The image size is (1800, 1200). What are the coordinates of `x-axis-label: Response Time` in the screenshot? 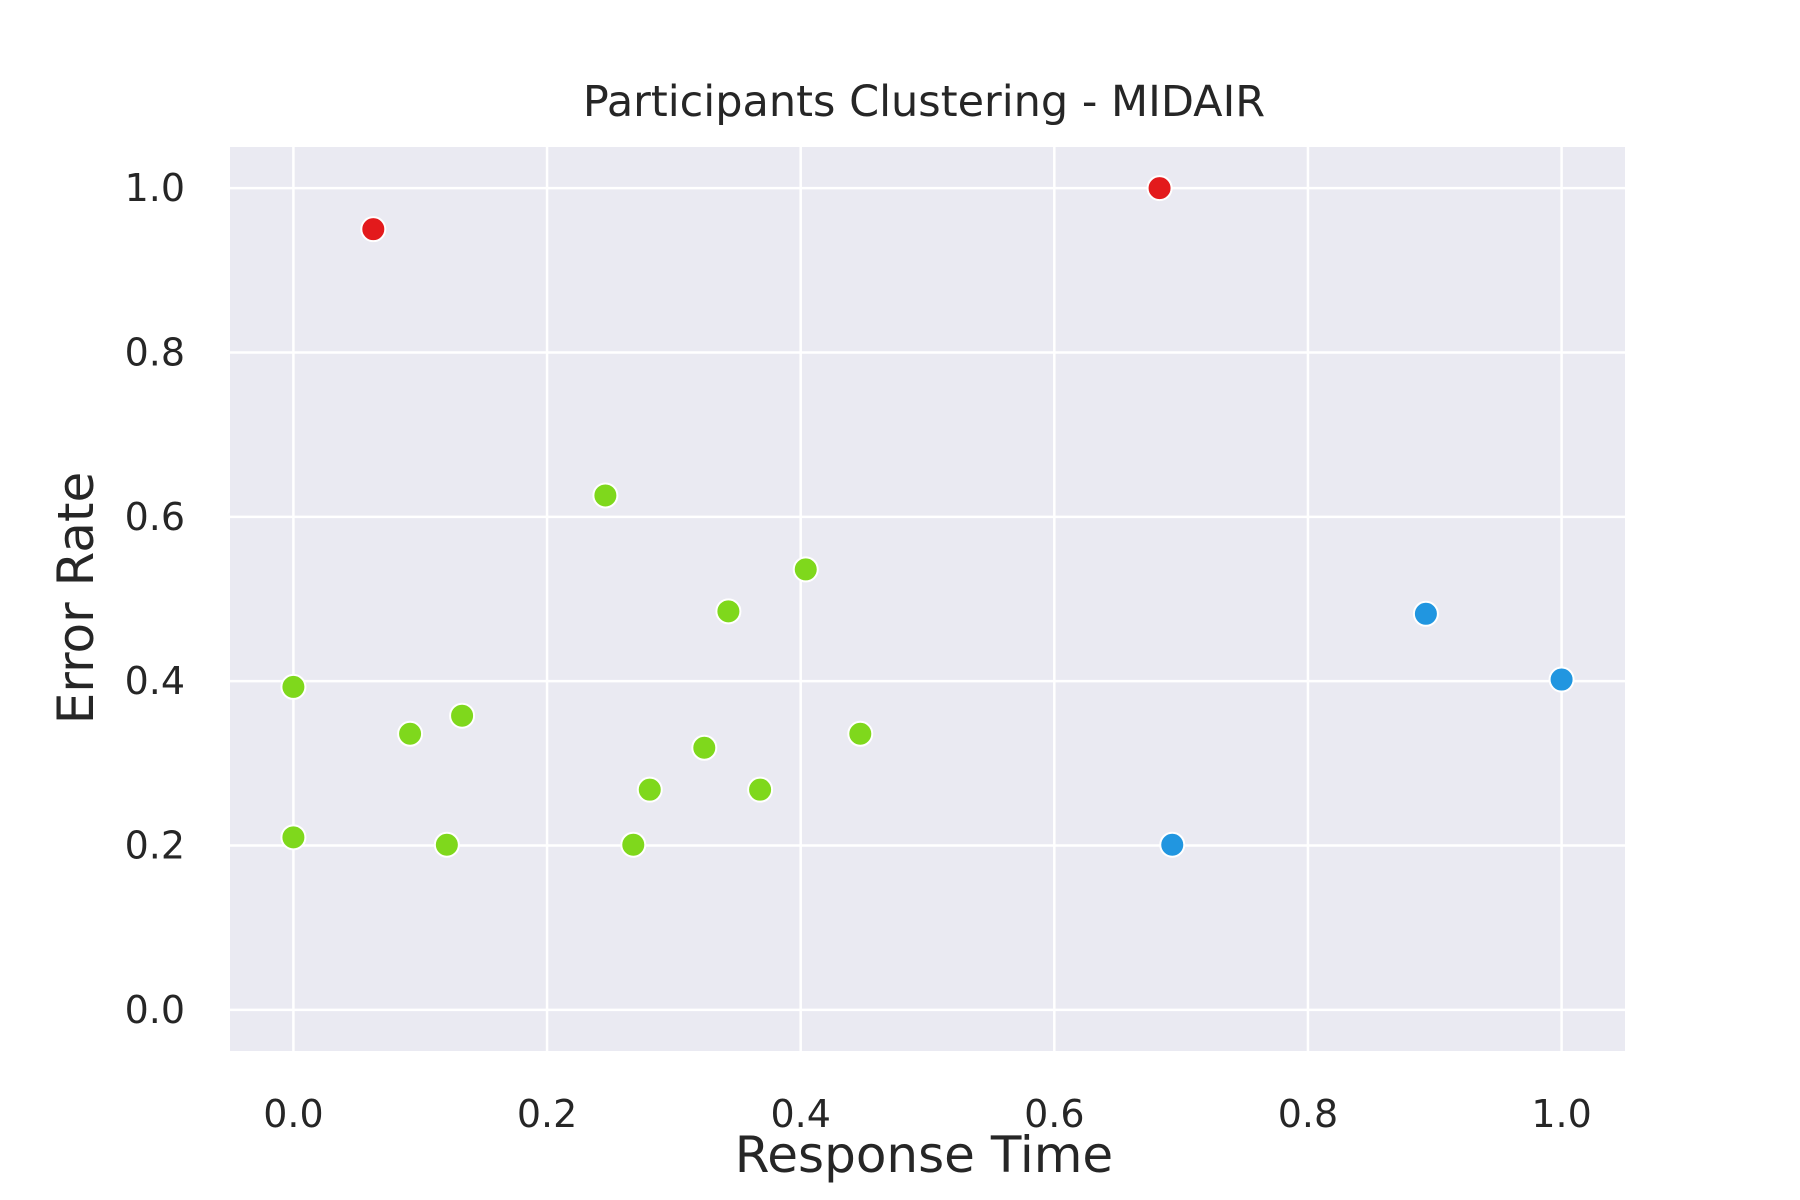 It's located at (924, 1155).